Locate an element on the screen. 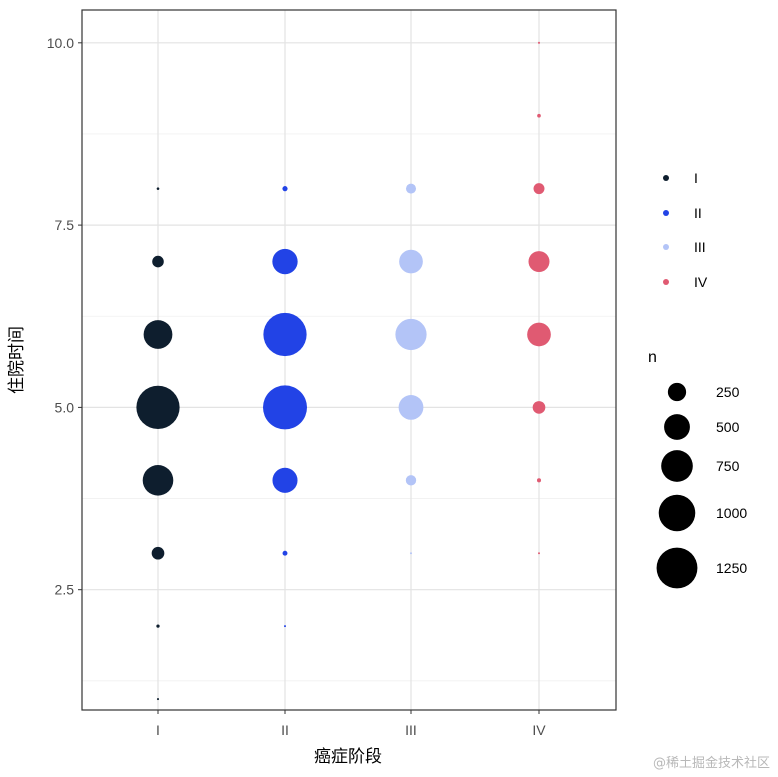 The width and height of the screenshot is (778, 777). legend-size-label: 500 is located at coordinates (728, 427).